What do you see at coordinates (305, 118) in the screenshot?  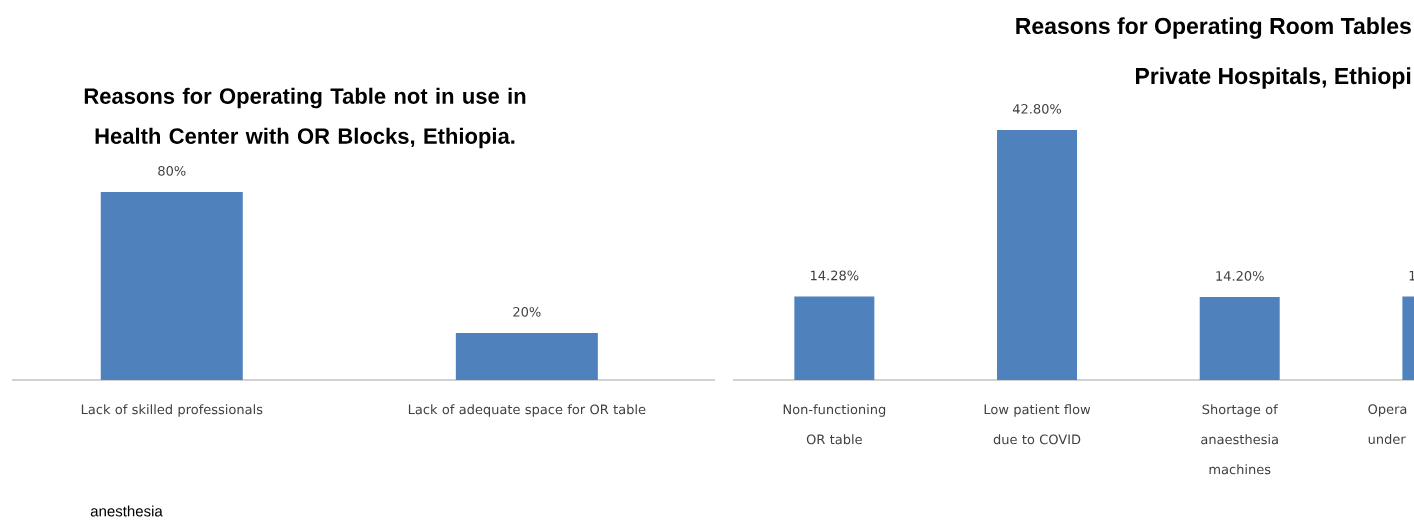 I see `chart-title: Reasons for Operating Table not in use in Health Center with OR Blocks, Ethiopia.` at bounding box center [305, 118].